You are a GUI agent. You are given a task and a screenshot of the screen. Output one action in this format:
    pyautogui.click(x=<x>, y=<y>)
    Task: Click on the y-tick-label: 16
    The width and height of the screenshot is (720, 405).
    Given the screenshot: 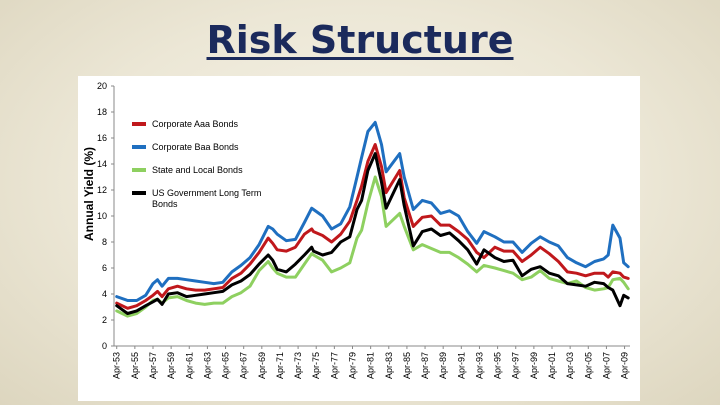 What is the action you would take?
    pyautogui.click(x=102, y=138)
    